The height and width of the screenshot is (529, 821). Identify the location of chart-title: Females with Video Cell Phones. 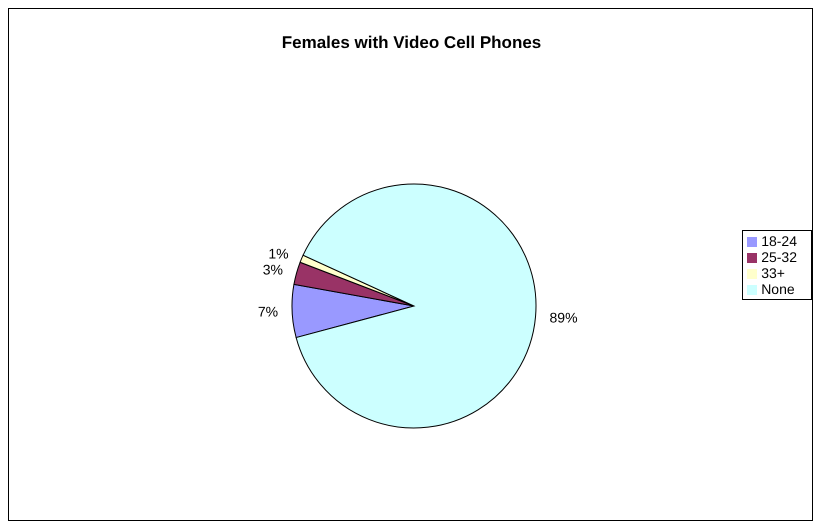
(411, 43).